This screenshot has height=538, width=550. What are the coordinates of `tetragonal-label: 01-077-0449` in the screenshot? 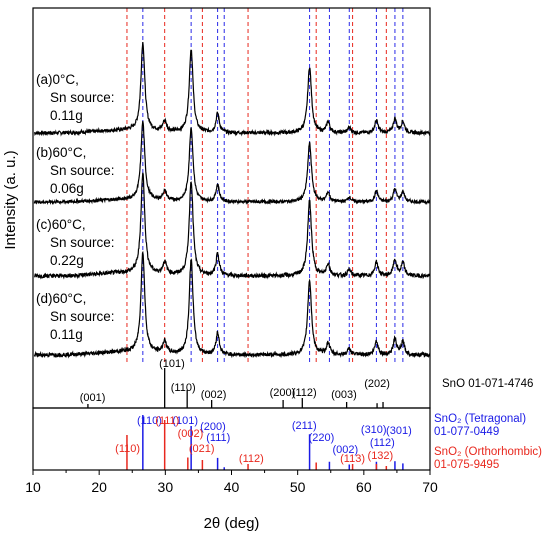 It's located at (466, 432).